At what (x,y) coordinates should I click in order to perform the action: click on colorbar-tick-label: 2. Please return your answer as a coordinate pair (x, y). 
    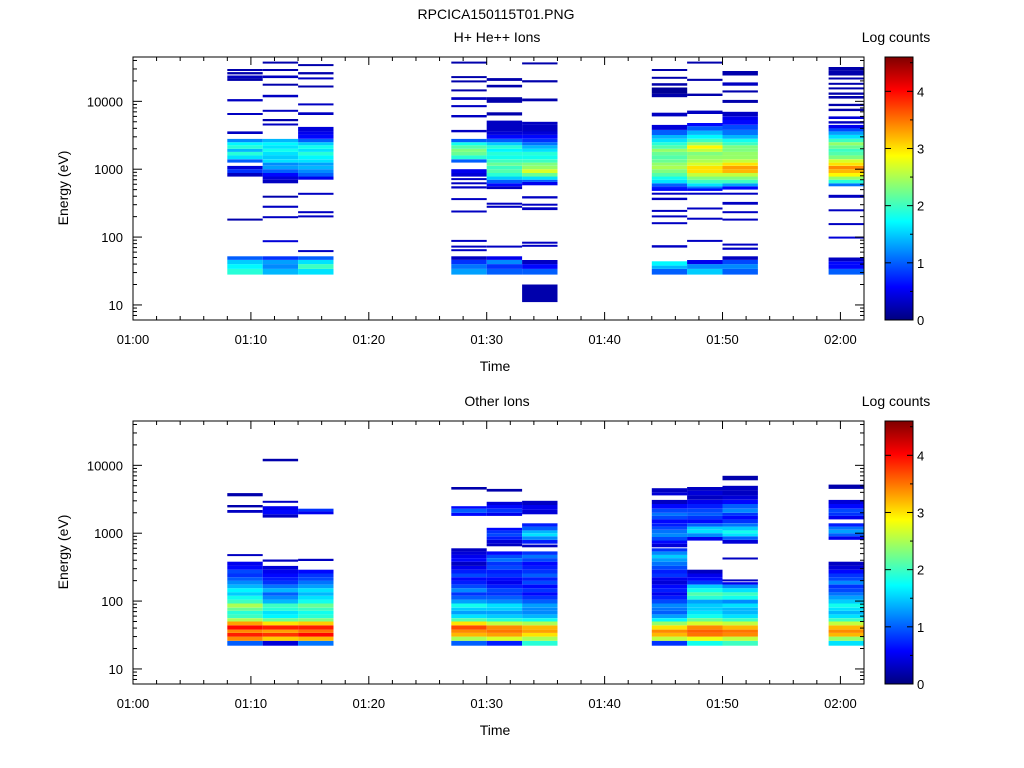
    Looking at the image, I should click on (920, 570).